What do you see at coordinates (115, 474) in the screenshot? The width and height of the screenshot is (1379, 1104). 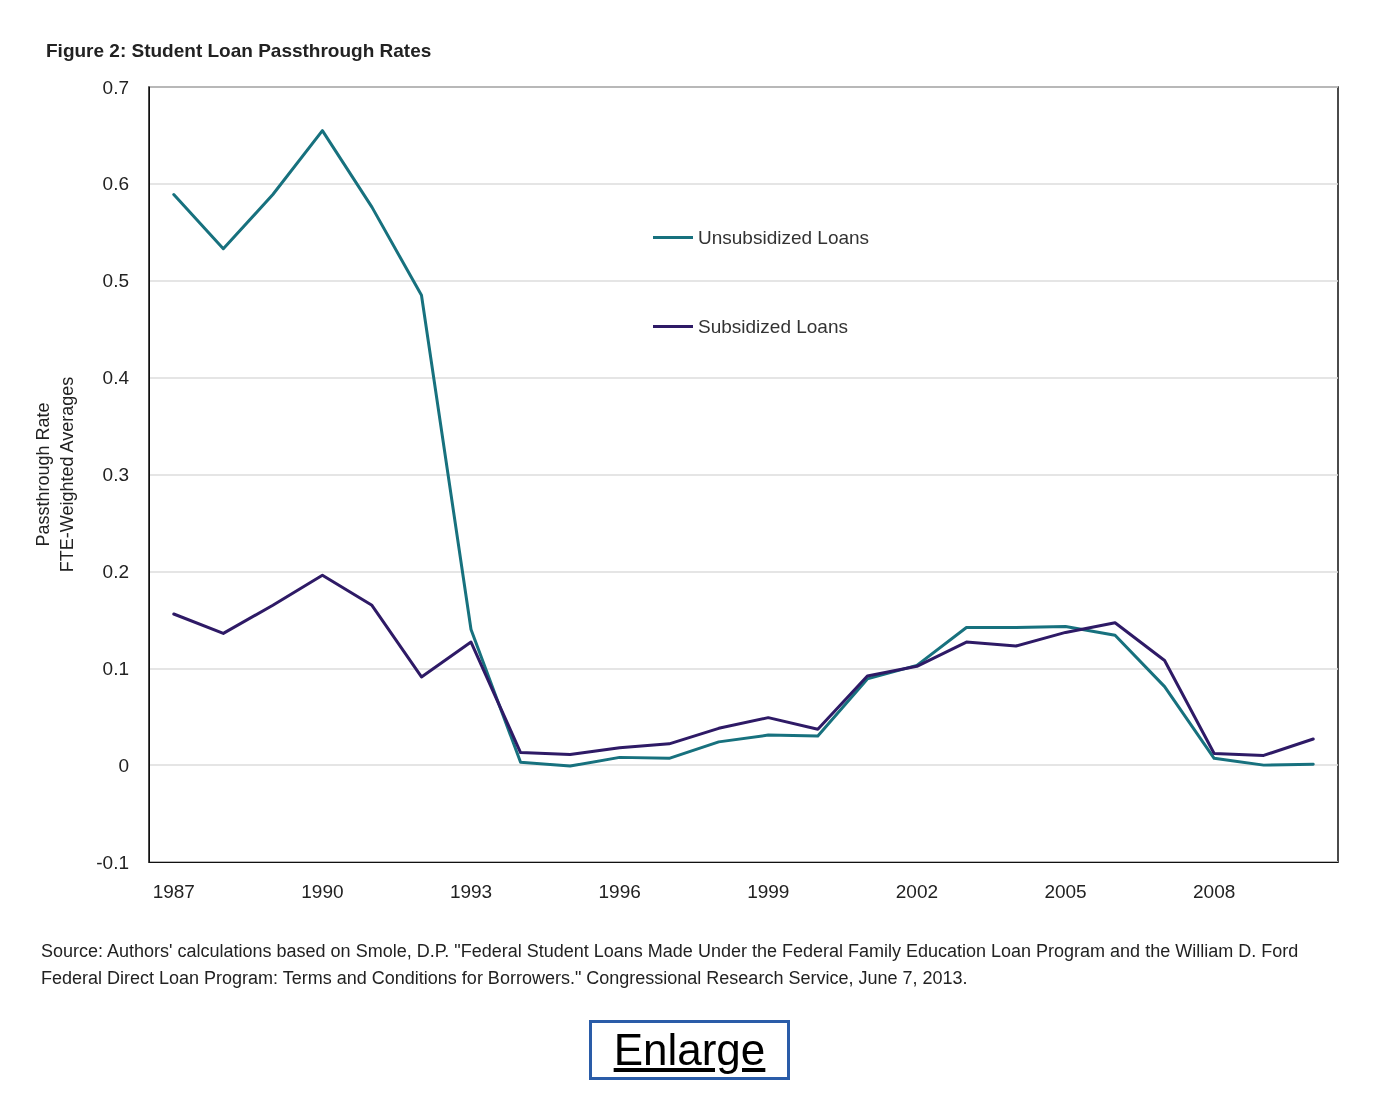 I see `y-tick-label: 0.3` at bounding box center [115, 474].